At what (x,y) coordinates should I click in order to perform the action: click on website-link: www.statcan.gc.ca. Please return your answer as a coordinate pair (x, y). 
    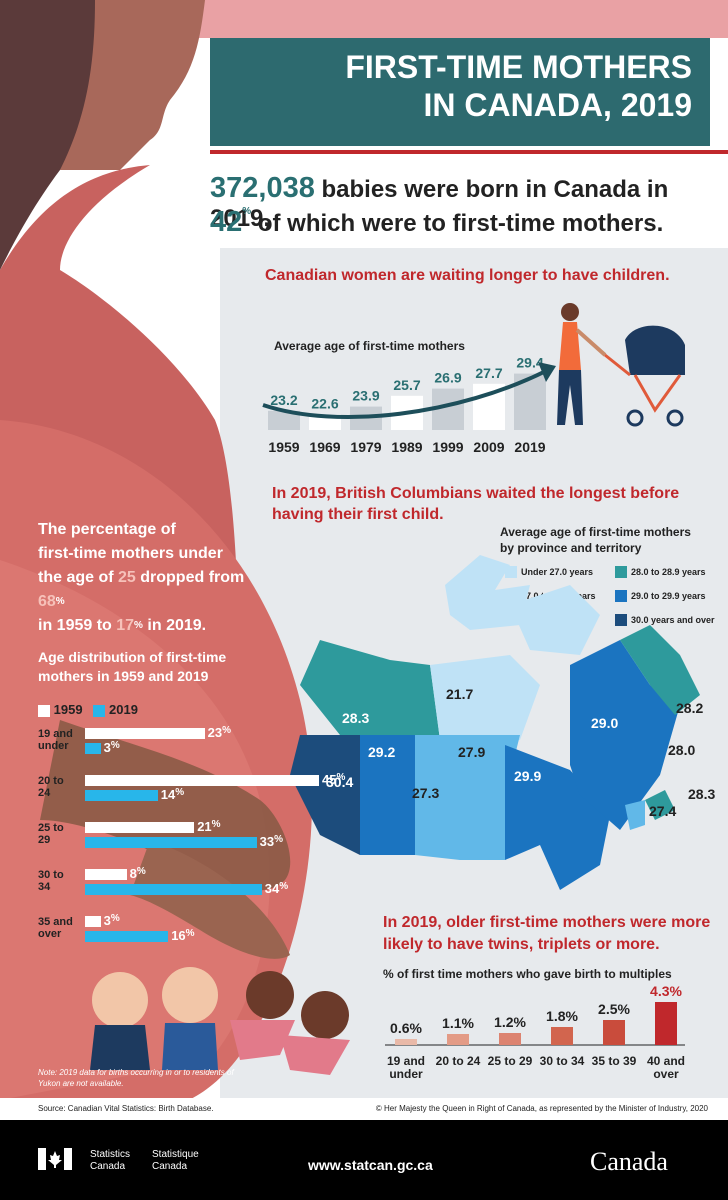
    Looking at the image, I should click on (370, 1165).